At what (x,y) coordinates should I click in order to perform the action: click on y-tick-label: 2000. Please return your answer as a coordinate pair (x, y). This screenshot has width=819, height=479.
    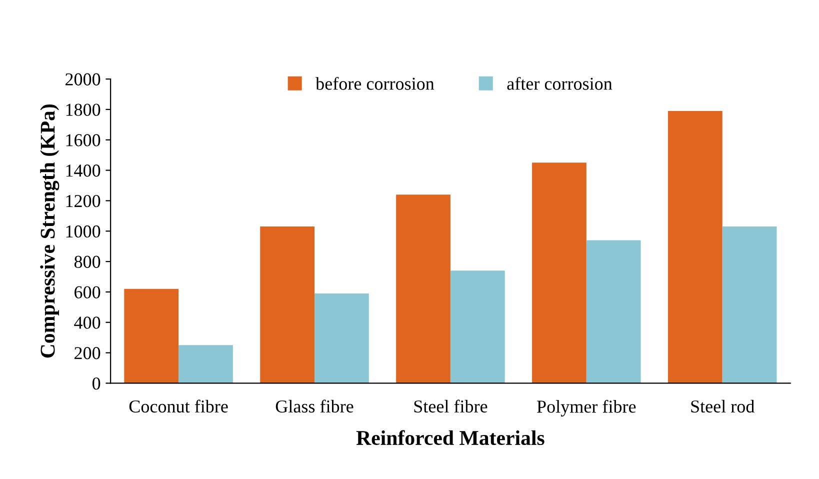
    Looking at the image, I should click on (83, 79).